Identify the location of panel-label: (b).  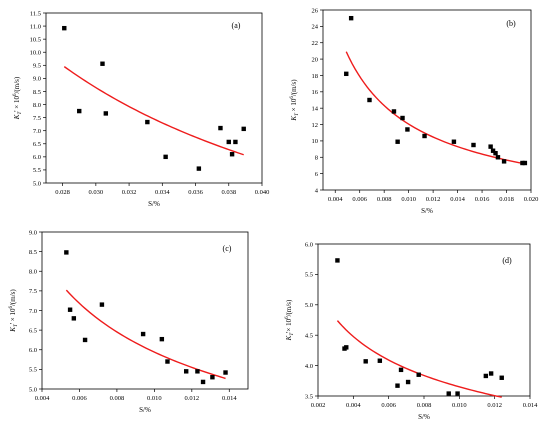
(511, 23).